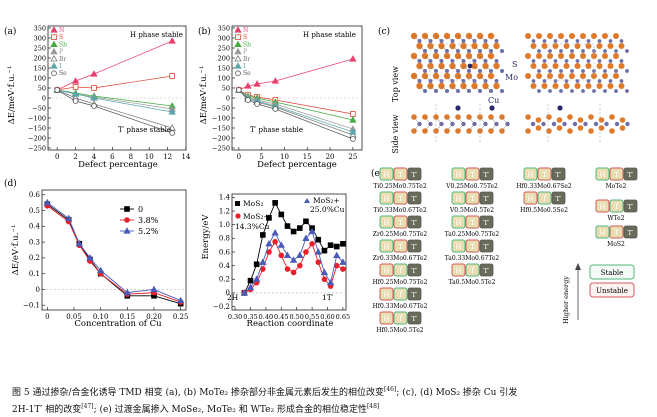  I want to click on panel-a-bottom-note: T′ phase stable, so click(144, 130).